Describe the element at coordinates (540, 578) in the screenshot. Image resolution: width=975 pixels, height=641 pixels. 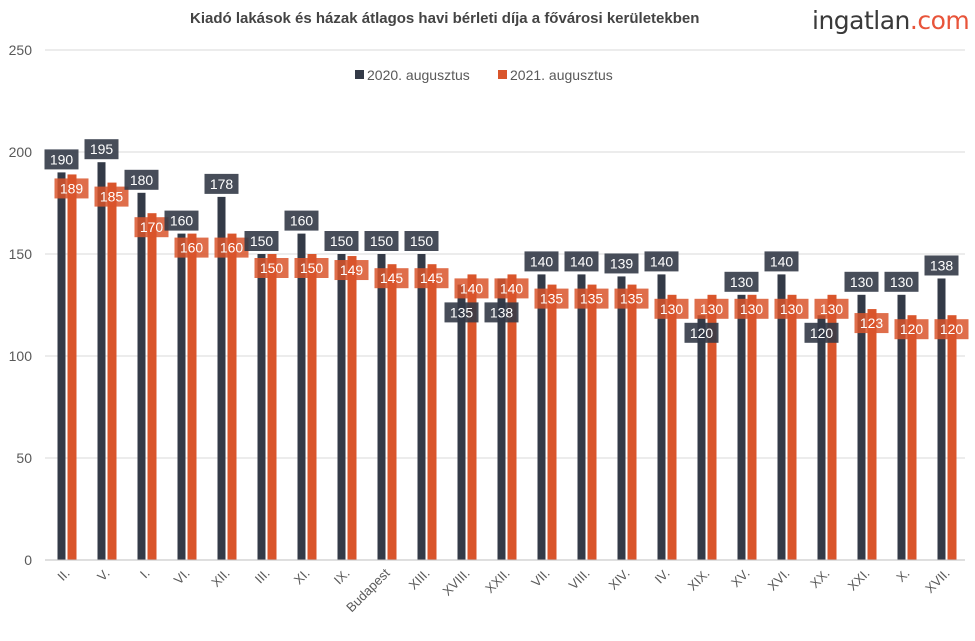
I see `x-tick-label: VII.` at that location.